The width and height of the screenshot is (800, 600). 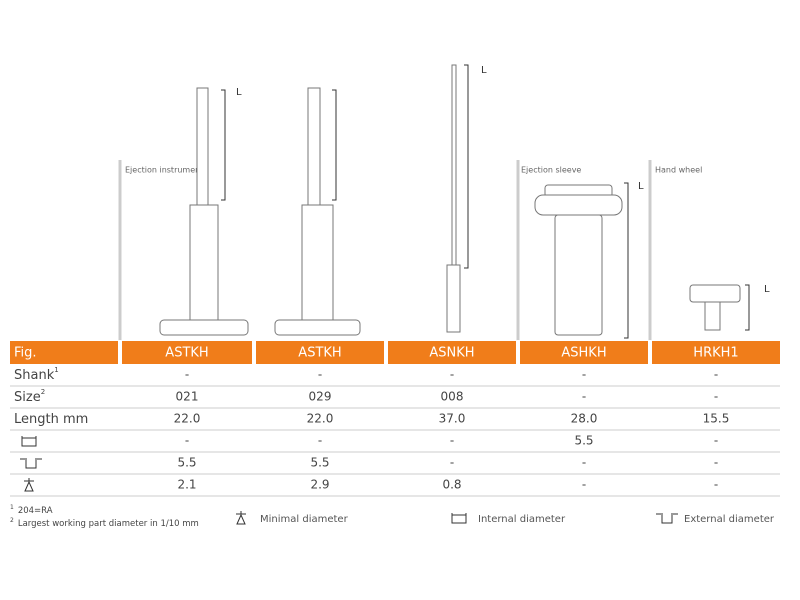 I want to click on row-label: Size2, so click(x=29, y=396).